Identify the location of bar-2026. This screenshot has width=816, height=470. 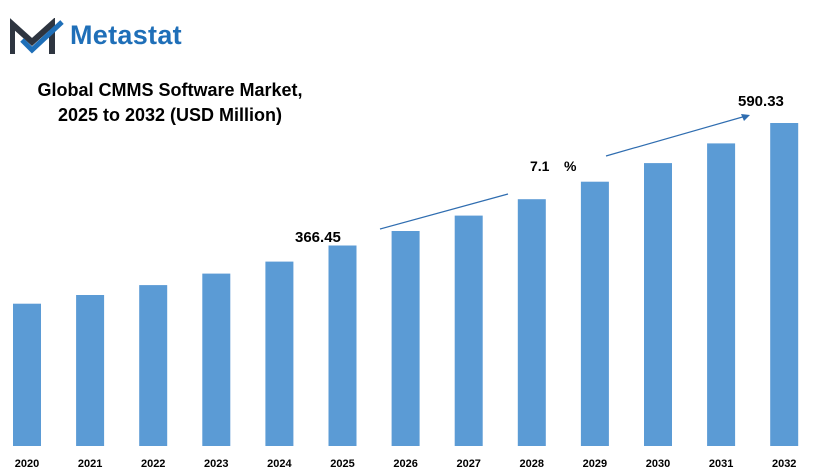
(405, 338).